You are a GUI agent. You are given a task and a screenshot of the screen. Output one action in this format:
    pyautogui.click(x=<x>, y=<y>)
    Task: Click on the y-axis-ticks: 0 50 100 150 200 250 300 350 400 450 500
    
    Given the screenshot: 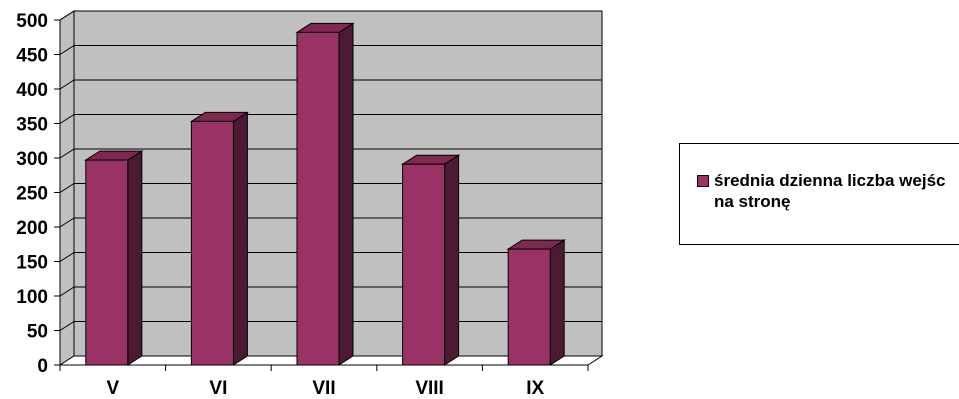 What is the action you would take?
    pyautogui.click(x=38, y=194)
    